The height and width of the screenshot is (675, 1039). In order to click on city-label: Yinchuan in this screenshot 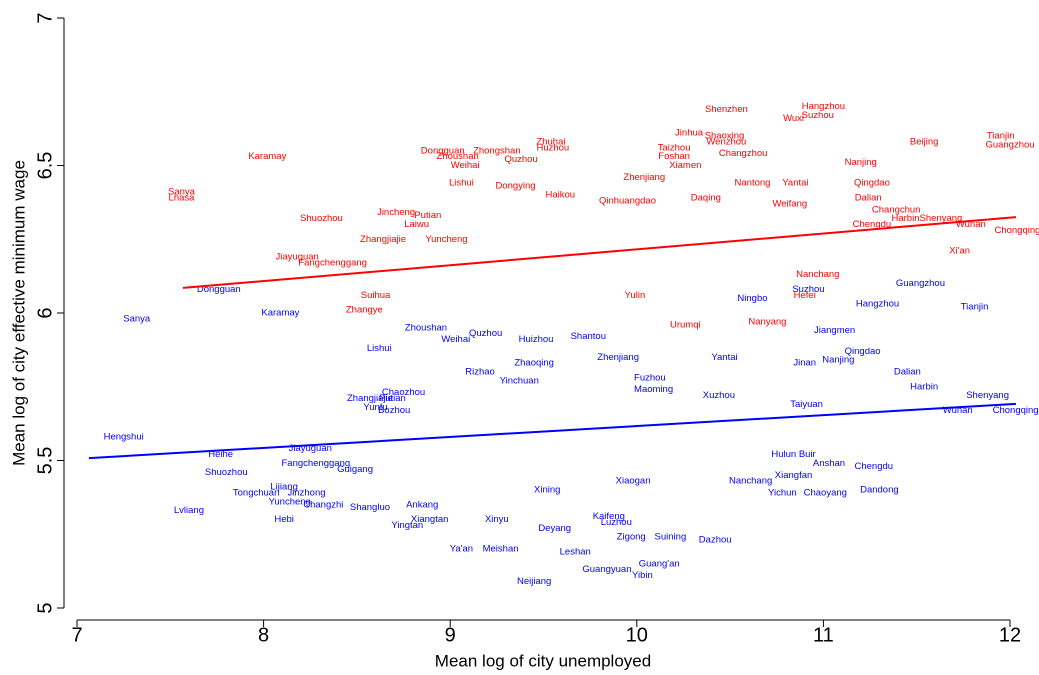, I will do `click(519, 380)`.